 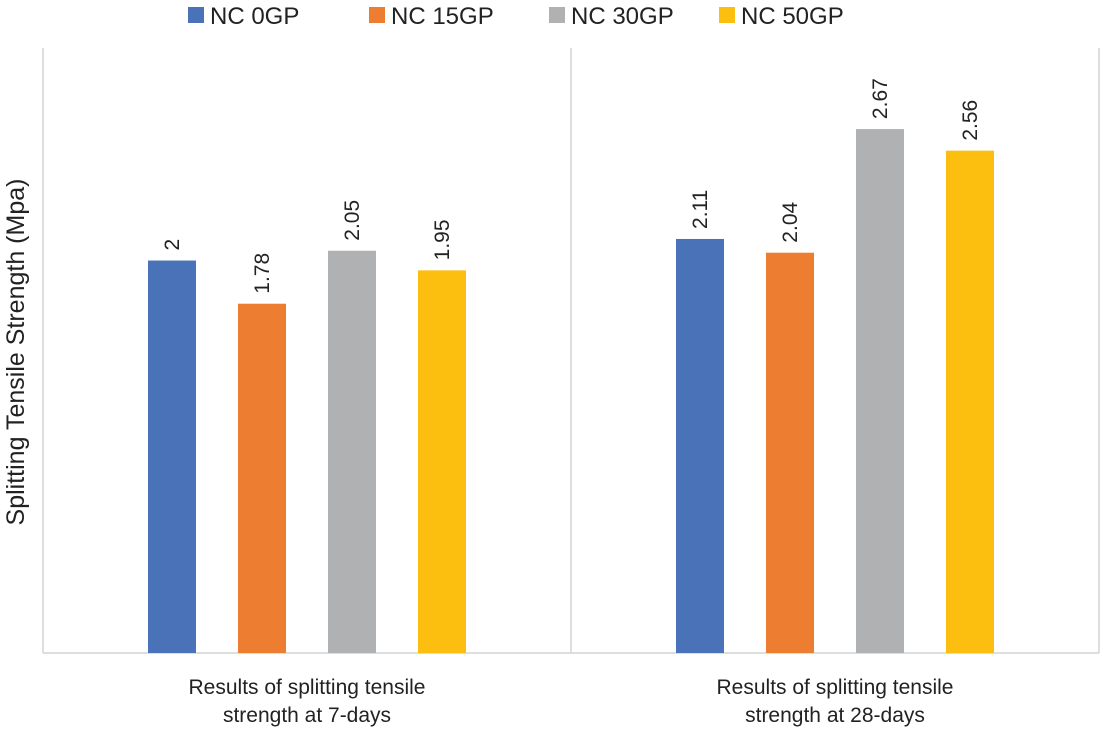 What do you see at coordinates (307, 715) in the screenshot?
I see `x-tick-label: strength at 7-days` at bounding box center [307, 715].